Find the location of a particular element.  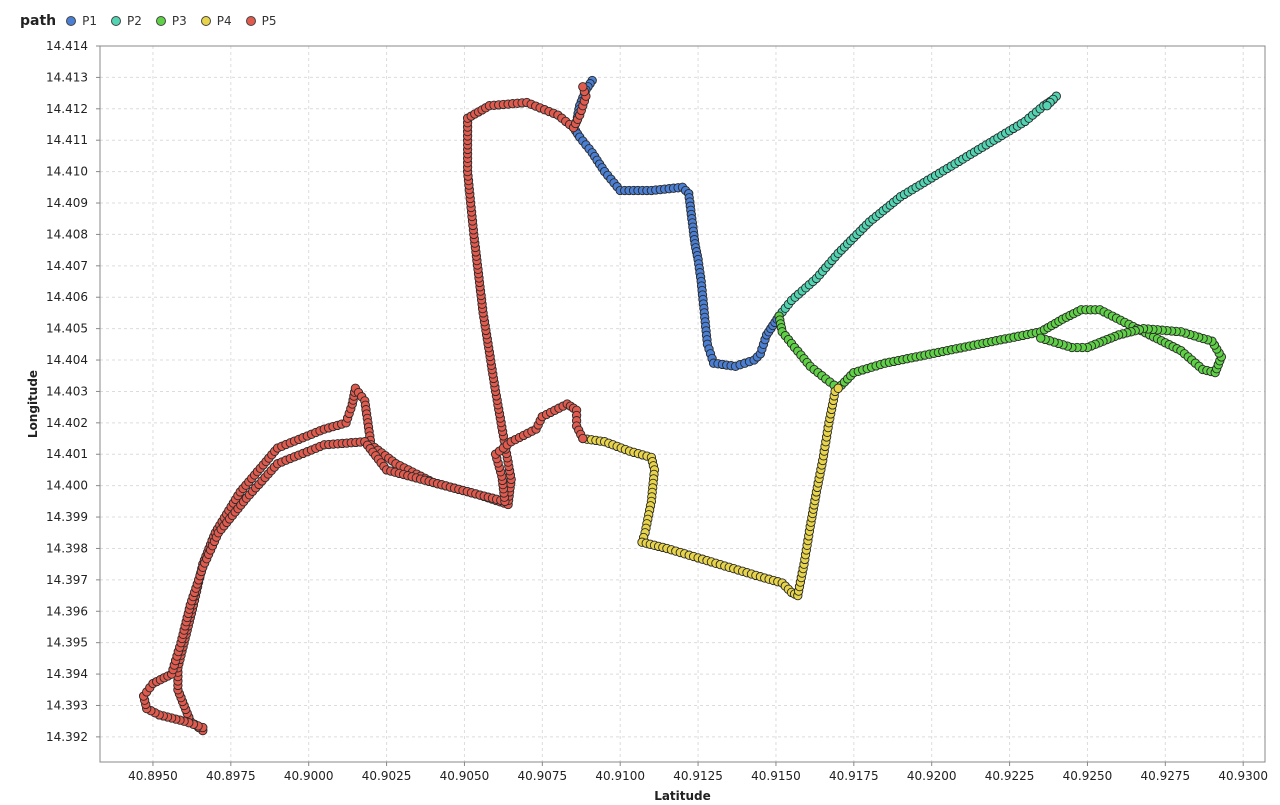

legend-item-p3: P3 is located at coordinates (171, 21).